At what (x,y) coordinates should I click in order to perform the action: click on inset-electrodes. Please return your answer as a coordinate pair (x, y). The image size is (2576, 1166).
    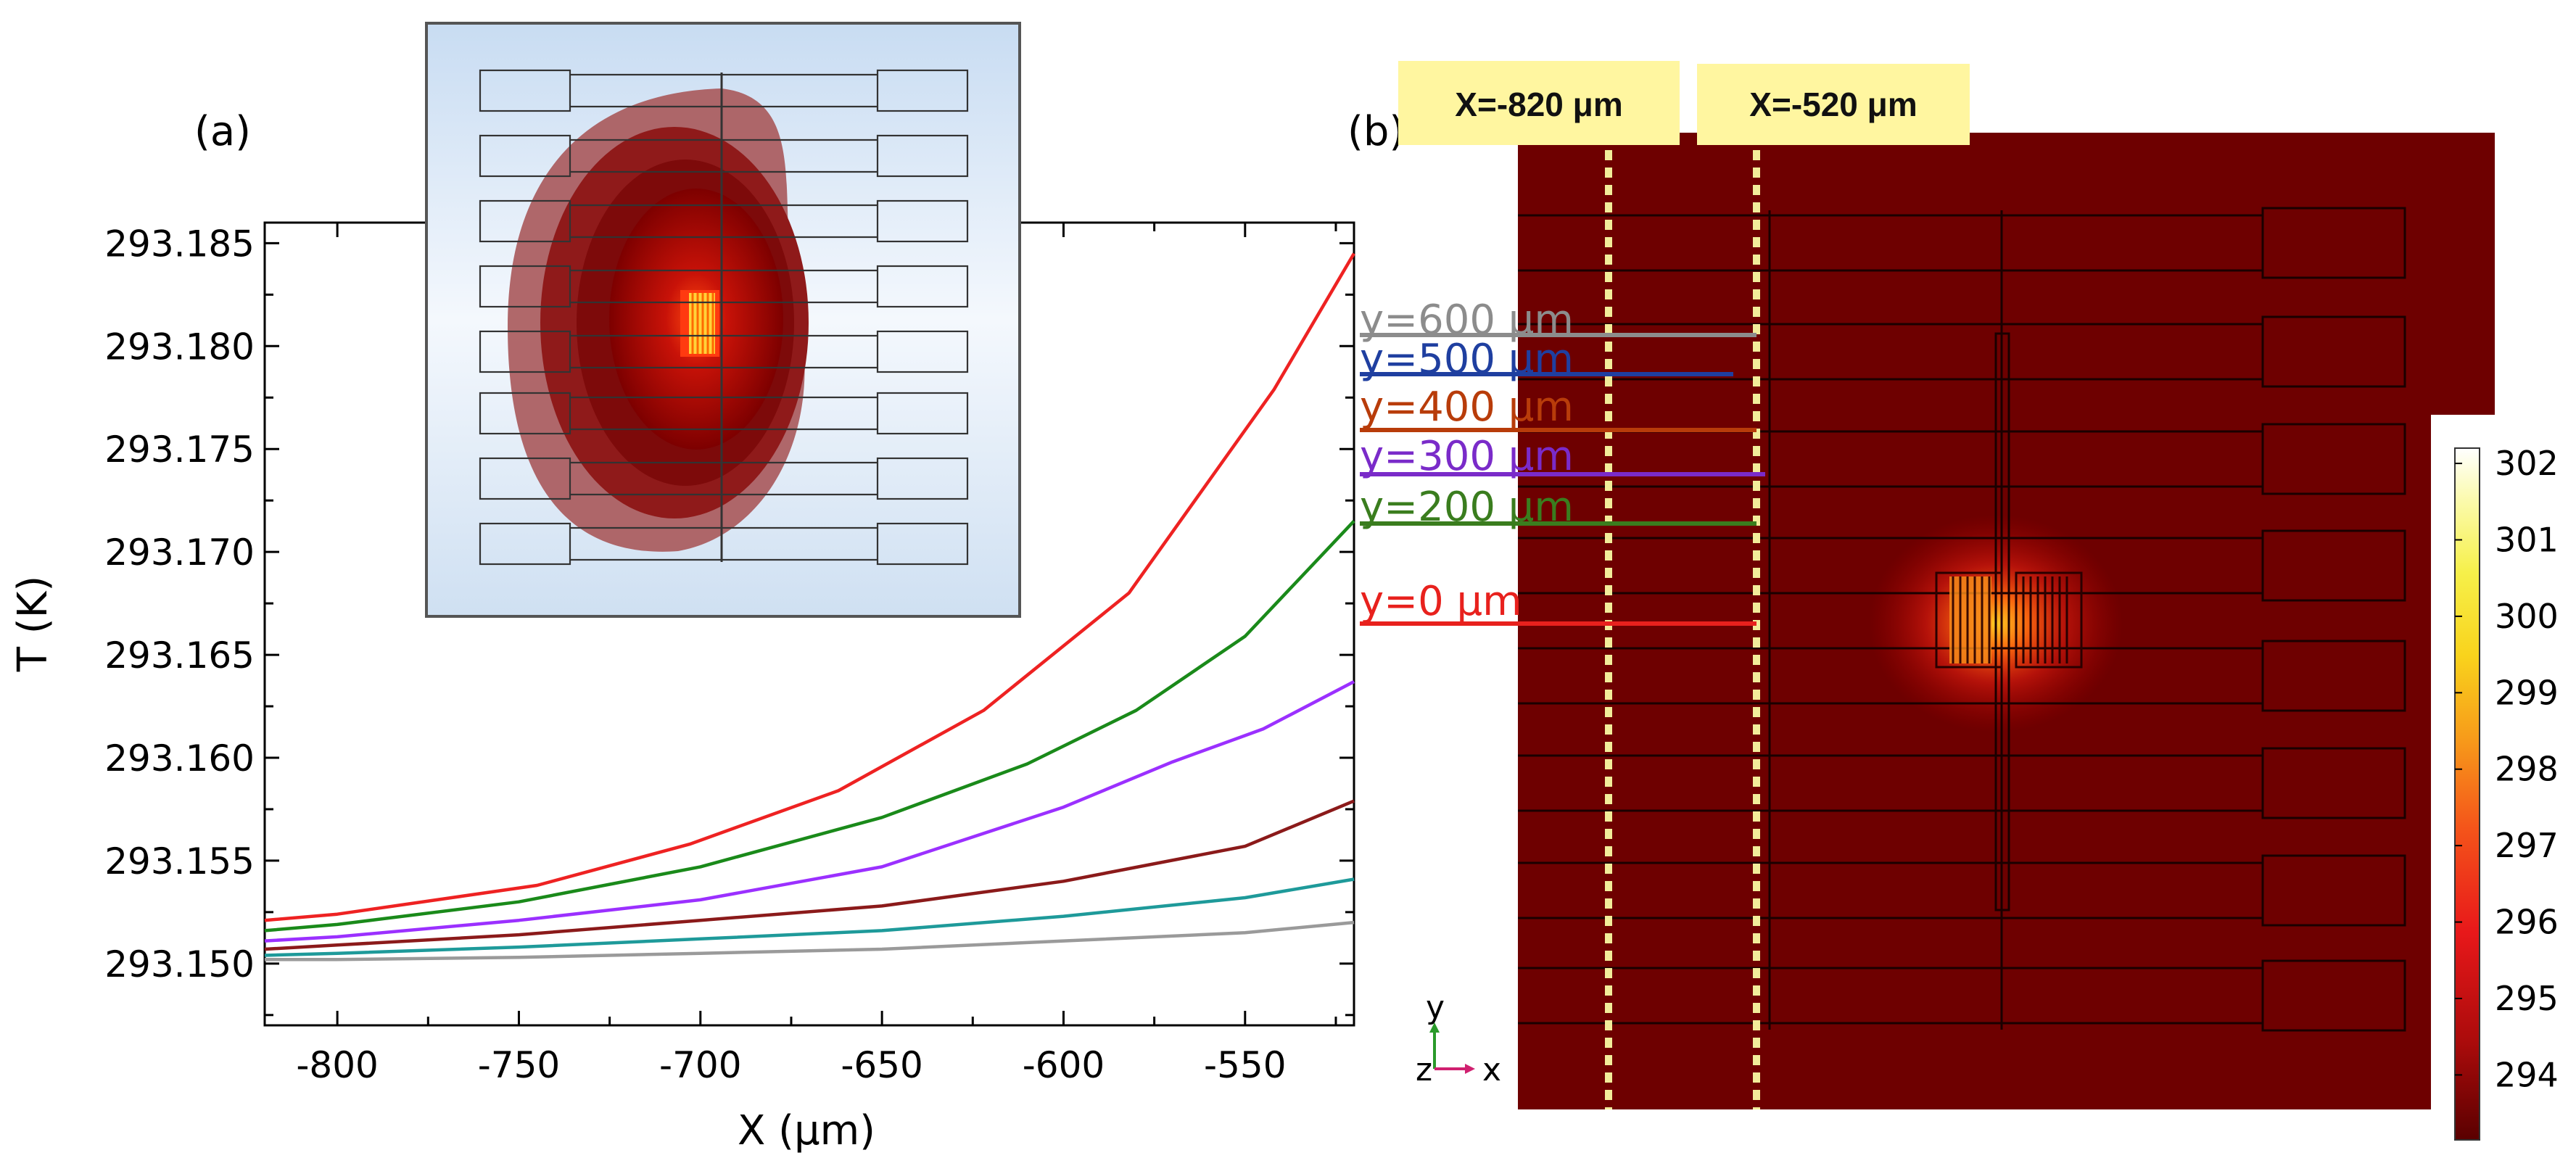
    Looking at the image, I should click on (724, 317).